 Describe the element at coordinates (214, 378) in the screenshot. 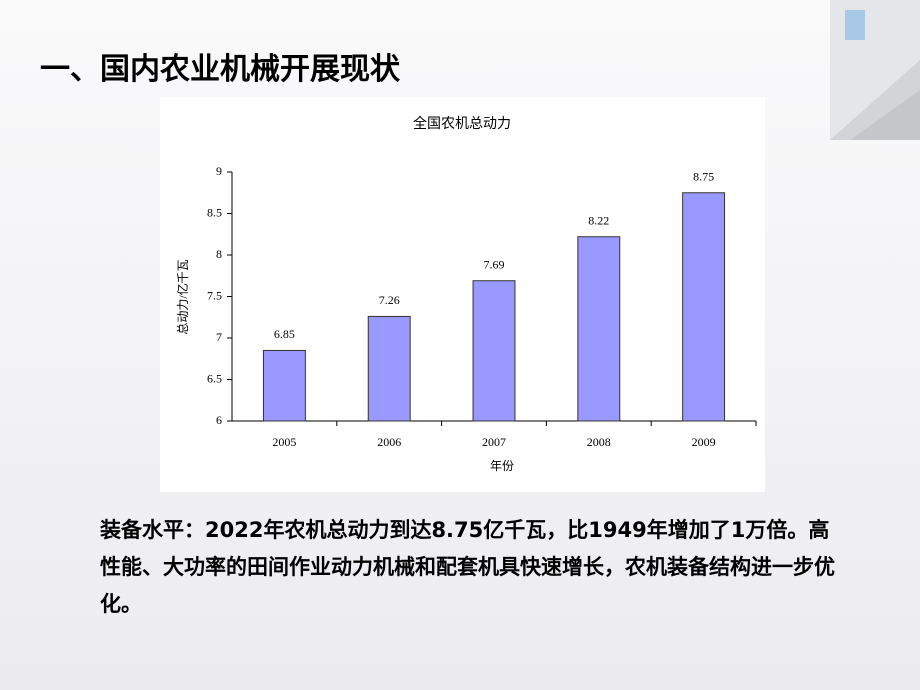

I see `y-tick-label: 6.5` at that location.